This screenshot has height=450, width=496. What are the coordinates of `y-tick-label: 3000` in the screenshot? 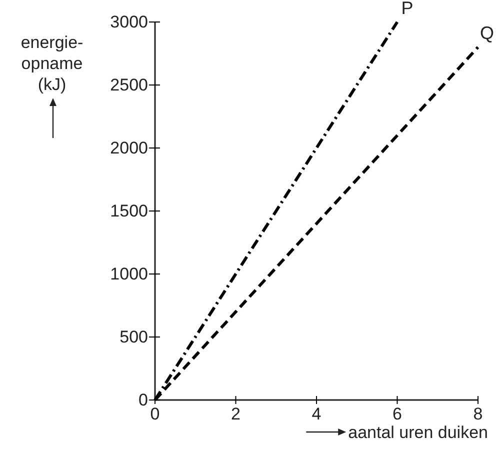 It's located at (129, 22).